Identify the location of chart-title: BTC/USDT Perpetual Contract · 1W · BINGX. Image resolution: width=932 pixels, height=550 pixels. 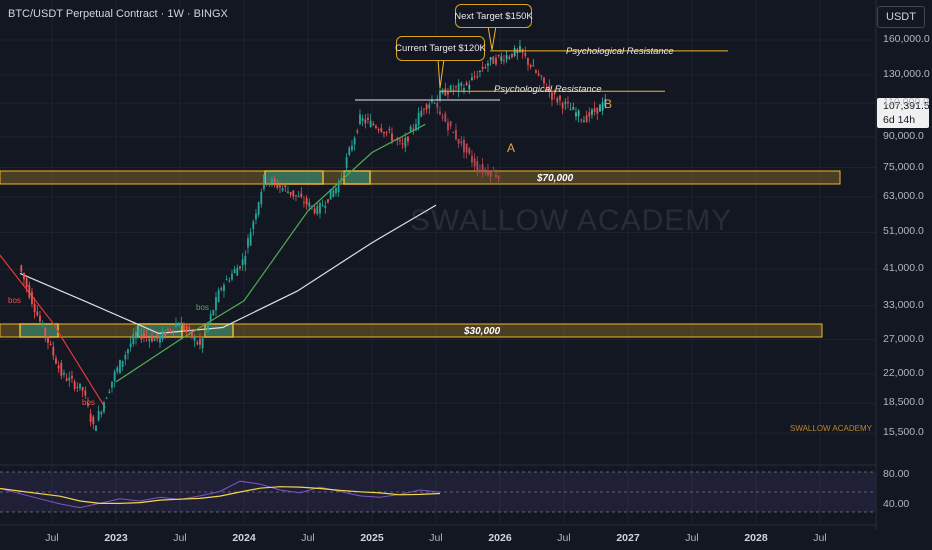
(118, 14).